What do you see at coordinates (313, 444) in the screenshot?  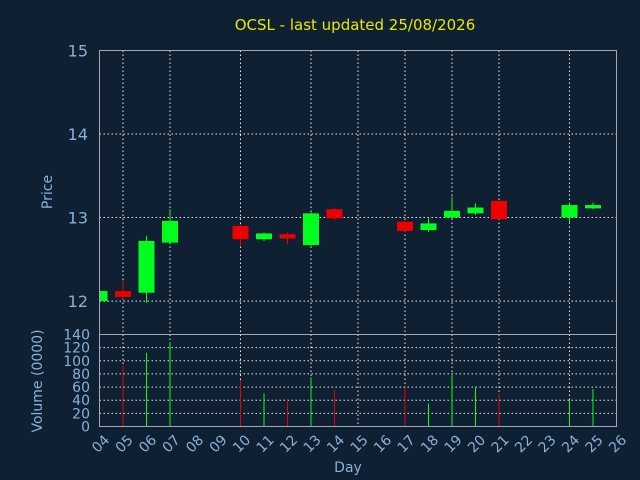 I see `day-tick-label: 13` at bounding box center [313, 444].